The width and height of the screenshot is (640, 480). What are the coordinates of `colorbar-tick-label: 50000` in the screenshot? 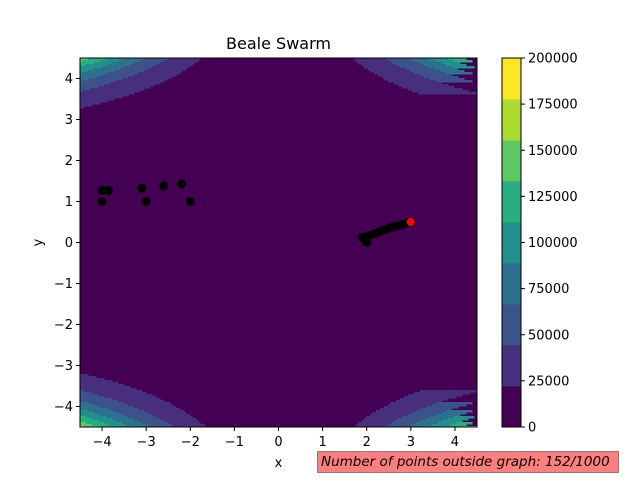 It's located at (548, 335).